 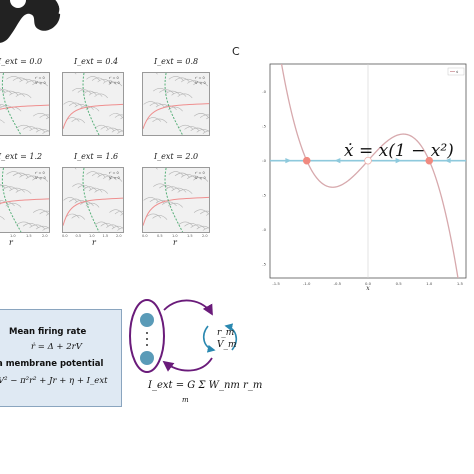 I want to click on heading-membrane-potential: a membrane potential, so click(x=52, y=364).